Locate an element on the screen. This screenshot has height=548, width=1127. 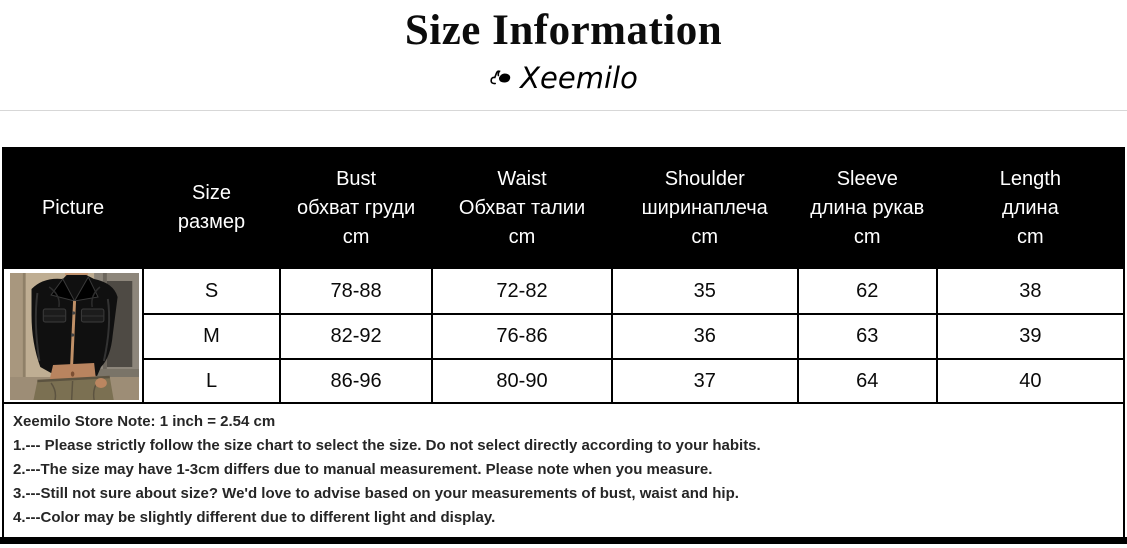
header-line: длина рукав is located at coordinates (867, 207).